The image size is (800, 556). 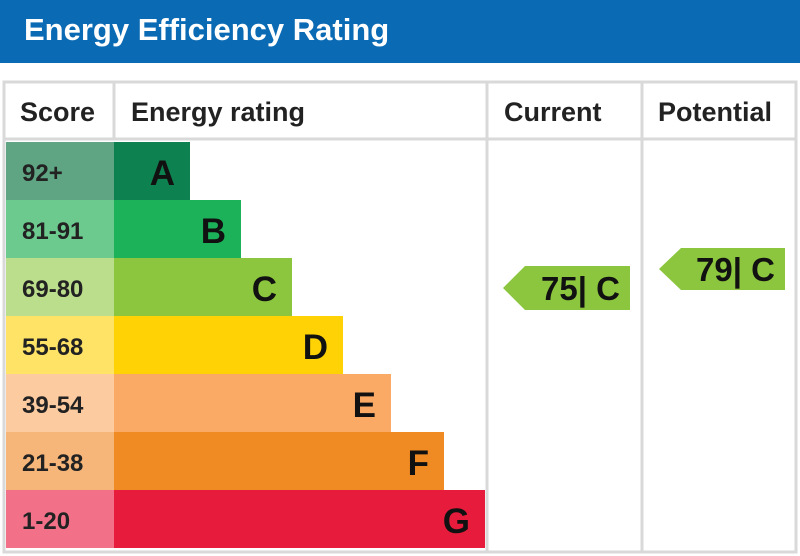 I want to click on band-g: 1-20 G, so click(x=245, y=519).